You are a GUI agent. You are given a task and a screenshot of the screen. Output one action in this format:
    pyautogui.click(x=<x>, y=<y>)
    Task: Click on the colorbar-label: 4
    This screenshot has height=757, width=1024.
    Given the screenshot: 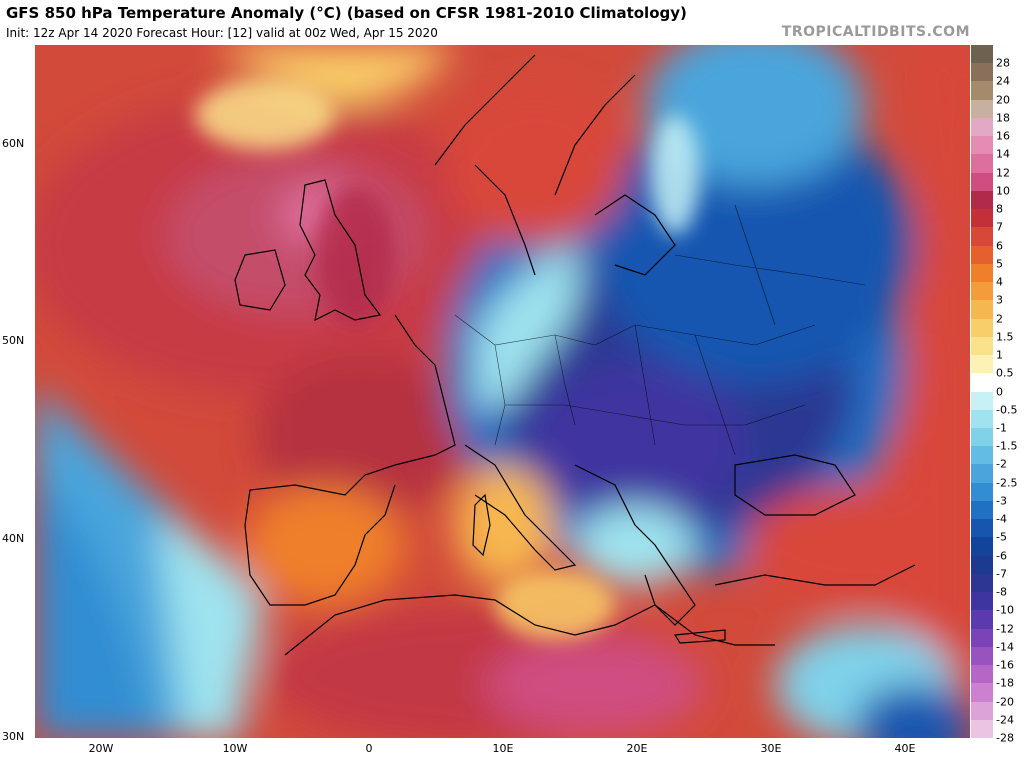 What is the action you would take?
    pyautogui.click(x=999, y=282)
    